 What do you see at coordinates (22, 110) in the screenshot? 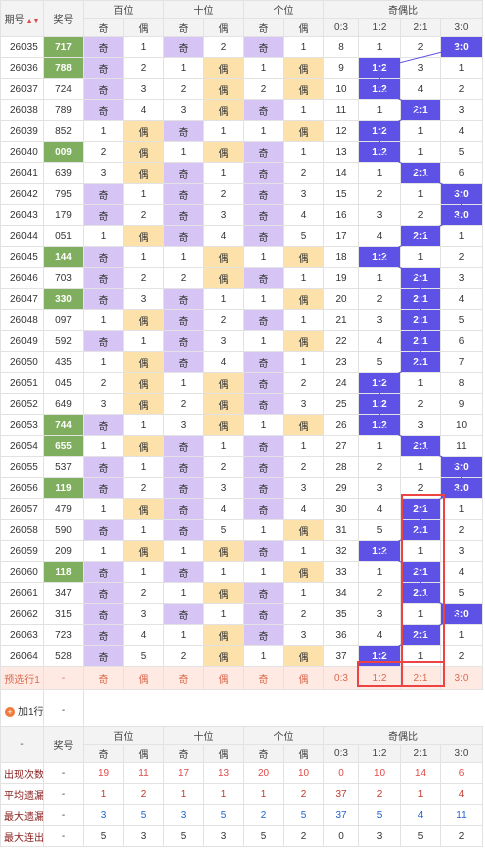
I see `issue-cell: 26038` at bounding box center [22, 110].